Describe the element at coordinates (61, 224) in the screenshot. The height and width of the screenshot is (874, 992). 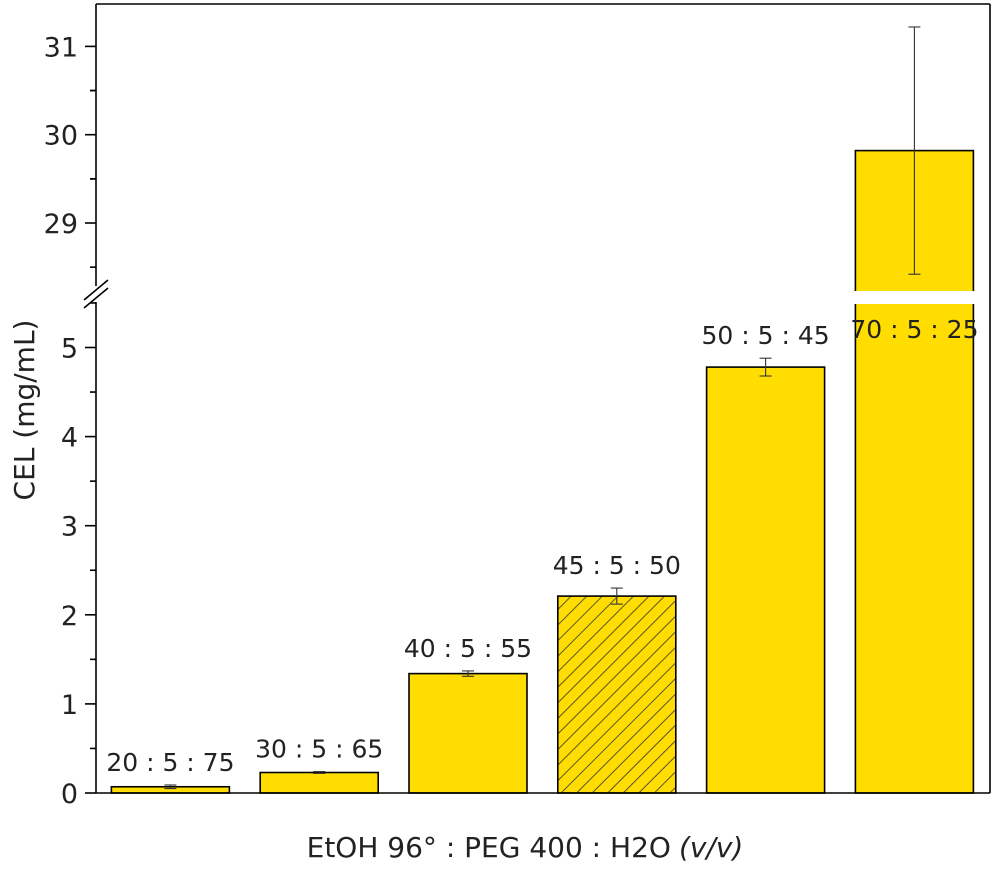
I see `y-tick-label: 29` at that location.